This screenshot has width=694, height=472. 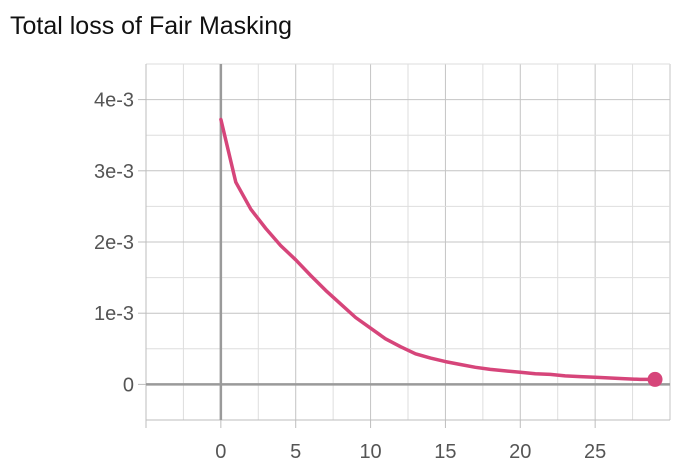 I want to click on x-tick-label: 0, so click(x=220, y=452).